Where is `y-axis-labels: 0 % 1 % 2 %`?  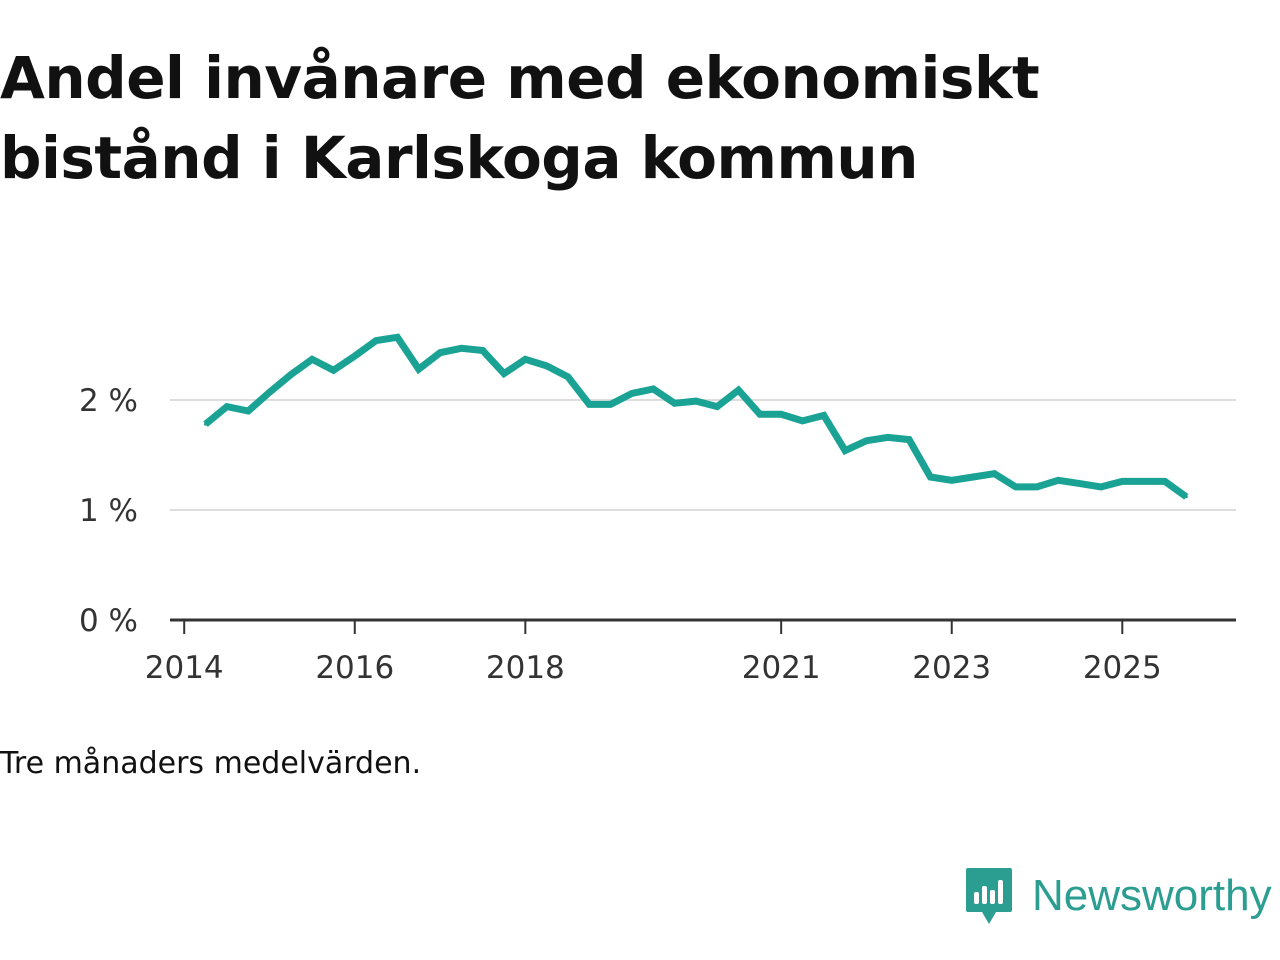 y-axis-labels: 0 % 1 % 2 % is located at coordinates (108, 511).